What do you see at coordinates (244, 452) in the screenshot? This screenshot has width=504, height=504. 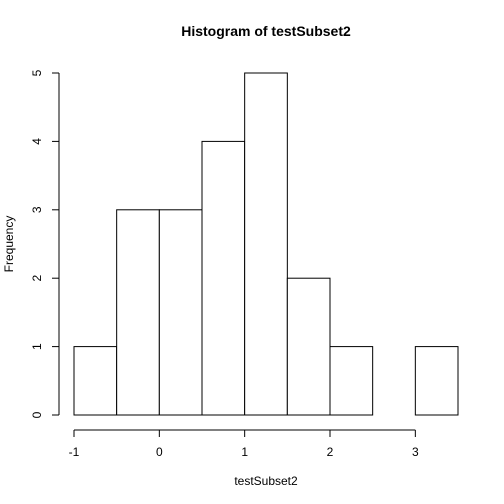 I see `x-tick-label: 1` at bounding box center [244, 452].